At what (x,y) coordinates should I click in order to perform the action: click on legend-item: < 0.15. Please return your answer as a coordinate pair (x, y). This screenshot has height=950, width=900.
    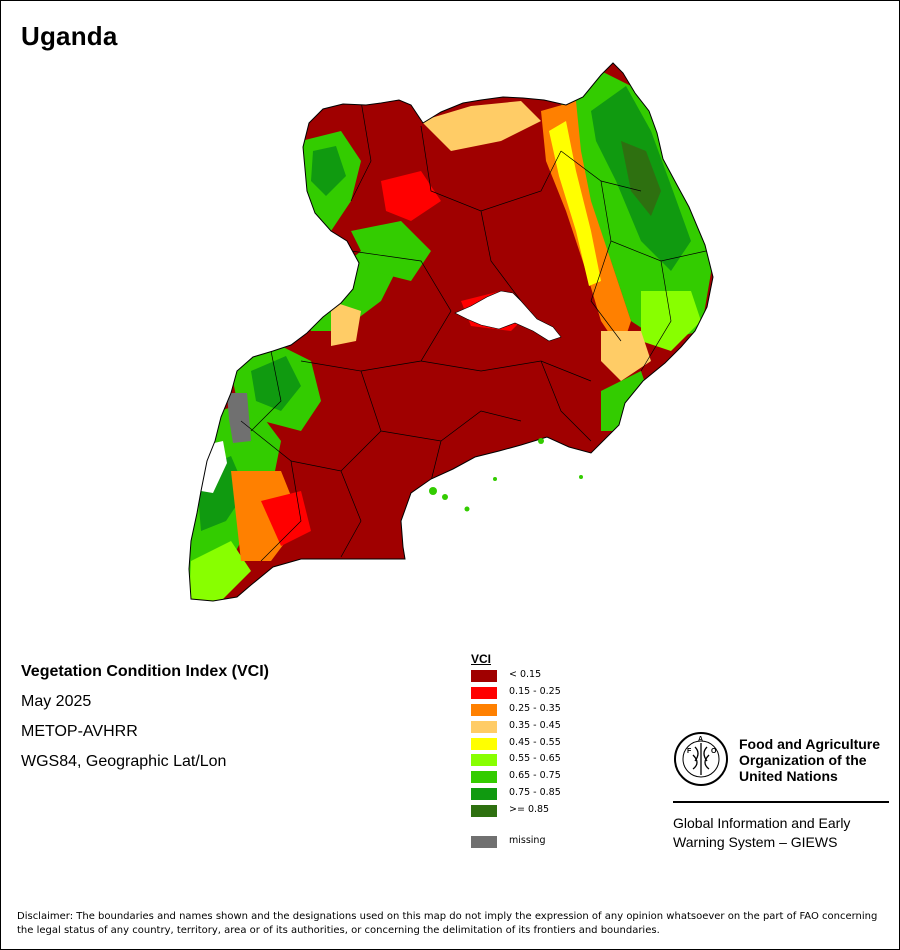
    Looking at the image, I should click on (541, 676).